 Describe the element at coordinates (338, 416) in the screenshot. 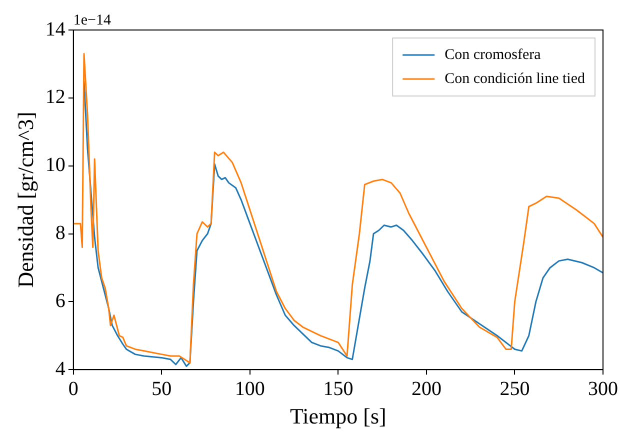

I see `x-axis-title: Tiempo [s]` at that location.